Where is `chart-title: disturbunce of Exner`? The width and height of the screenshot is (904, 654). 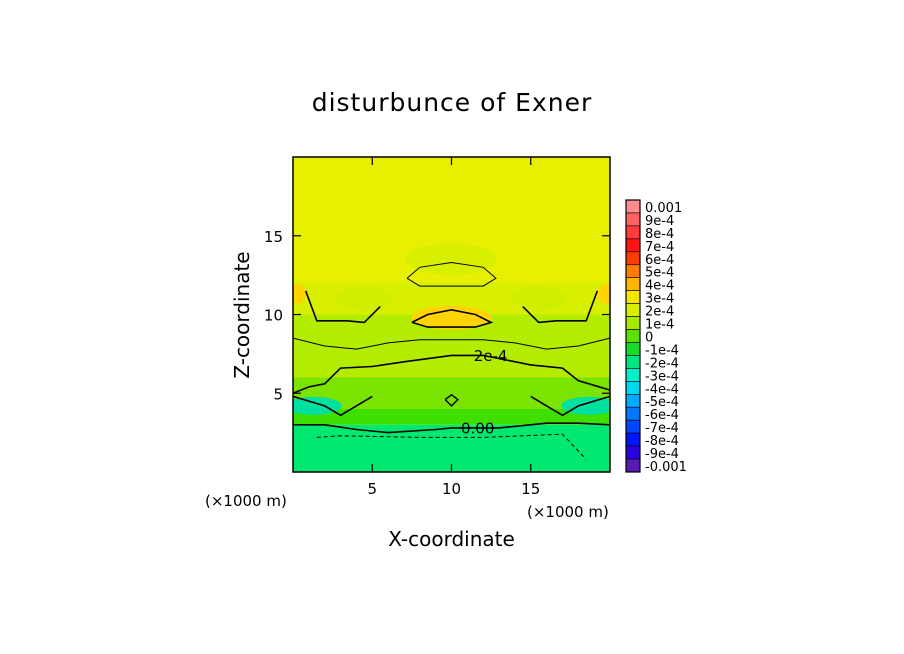
chart-title: disturbunce of Exner is located at coordinates (452, 102).